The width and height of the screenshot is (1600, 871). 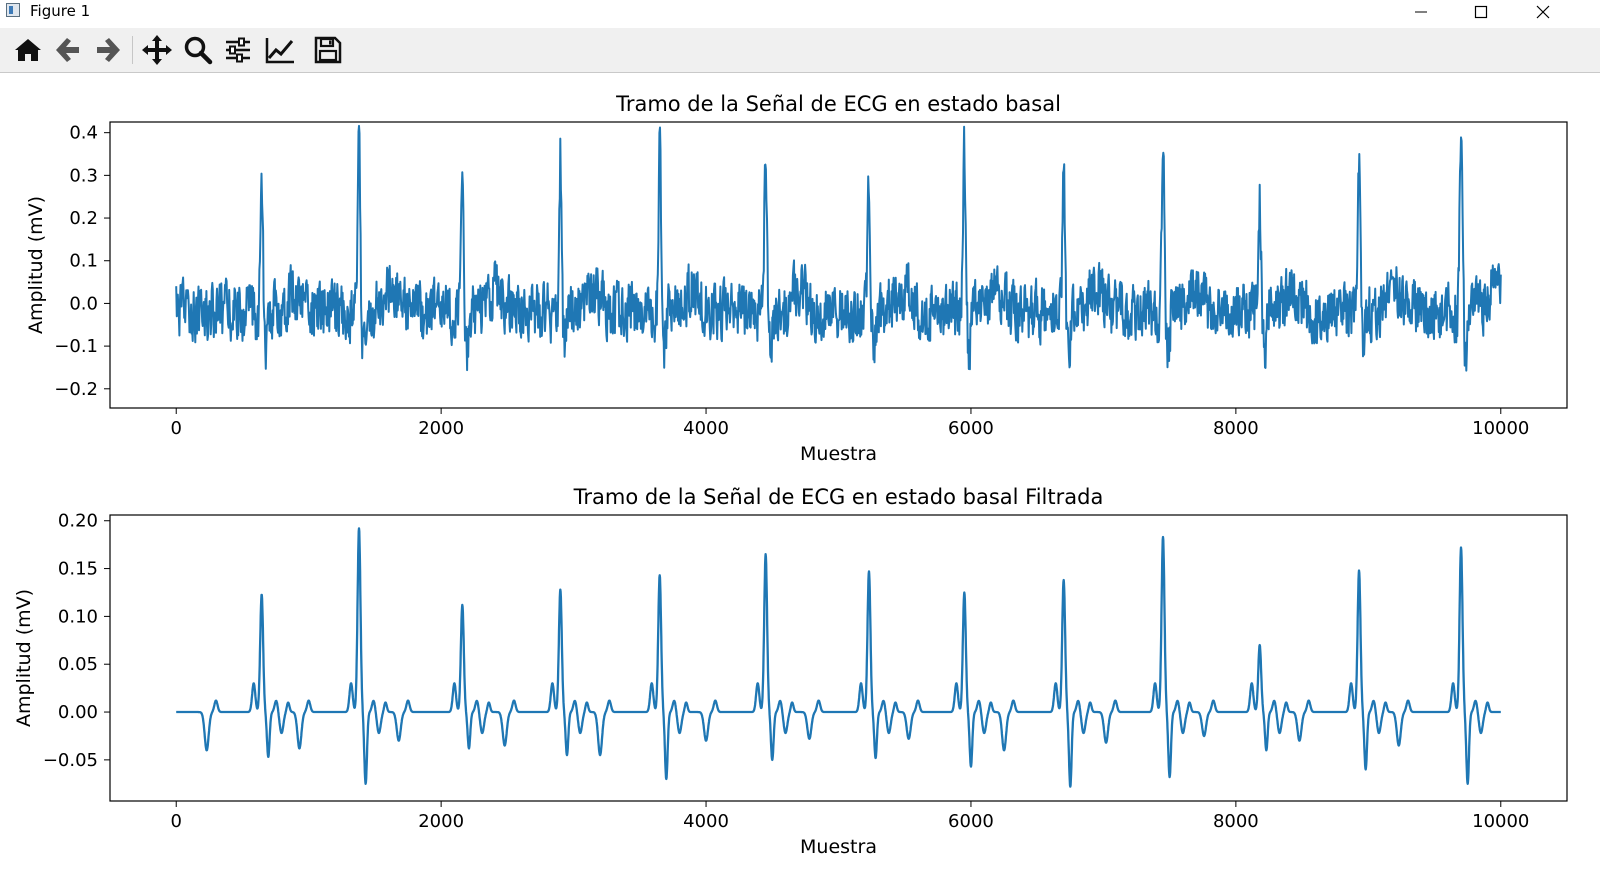 I want to click on maximize-icon, so click(x=1481, y=12).